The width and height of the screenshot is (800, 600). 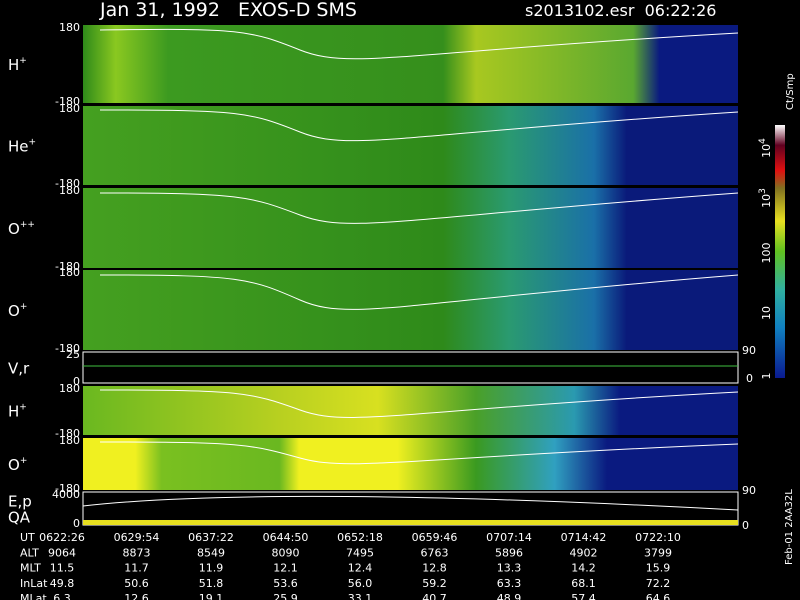 I want to click on cell: 12.8, so click(x=434, y=568).